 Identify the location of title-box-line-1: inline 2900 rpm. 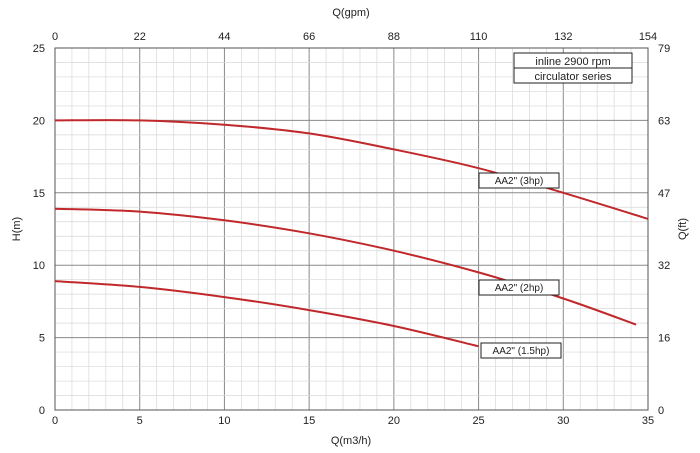
(572, 62).